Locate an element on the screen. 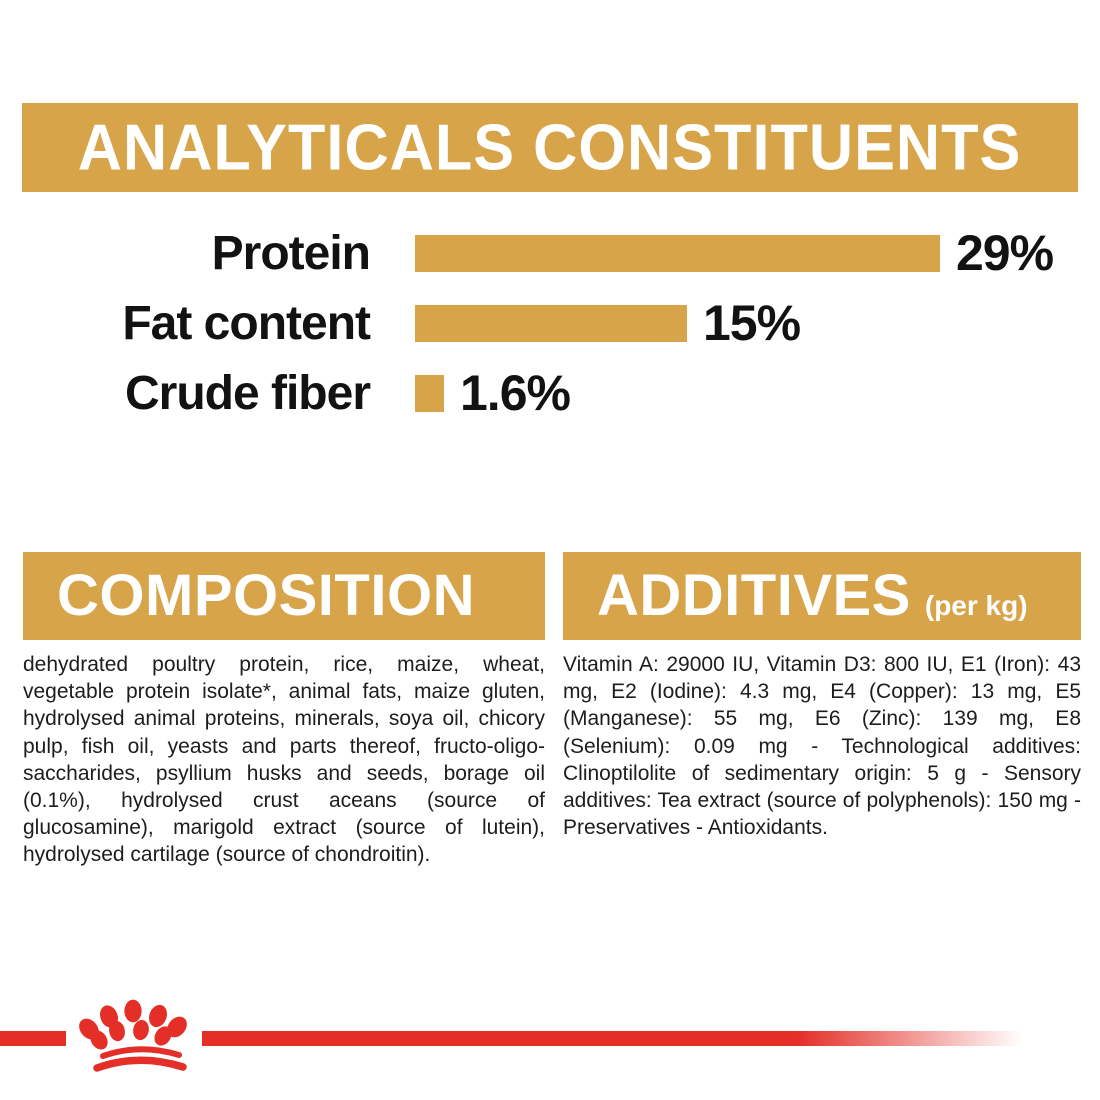 The width and height of the screenshot is (1100, 1100). composition-header: COMPOSITION is located at coordinates (284, 596).